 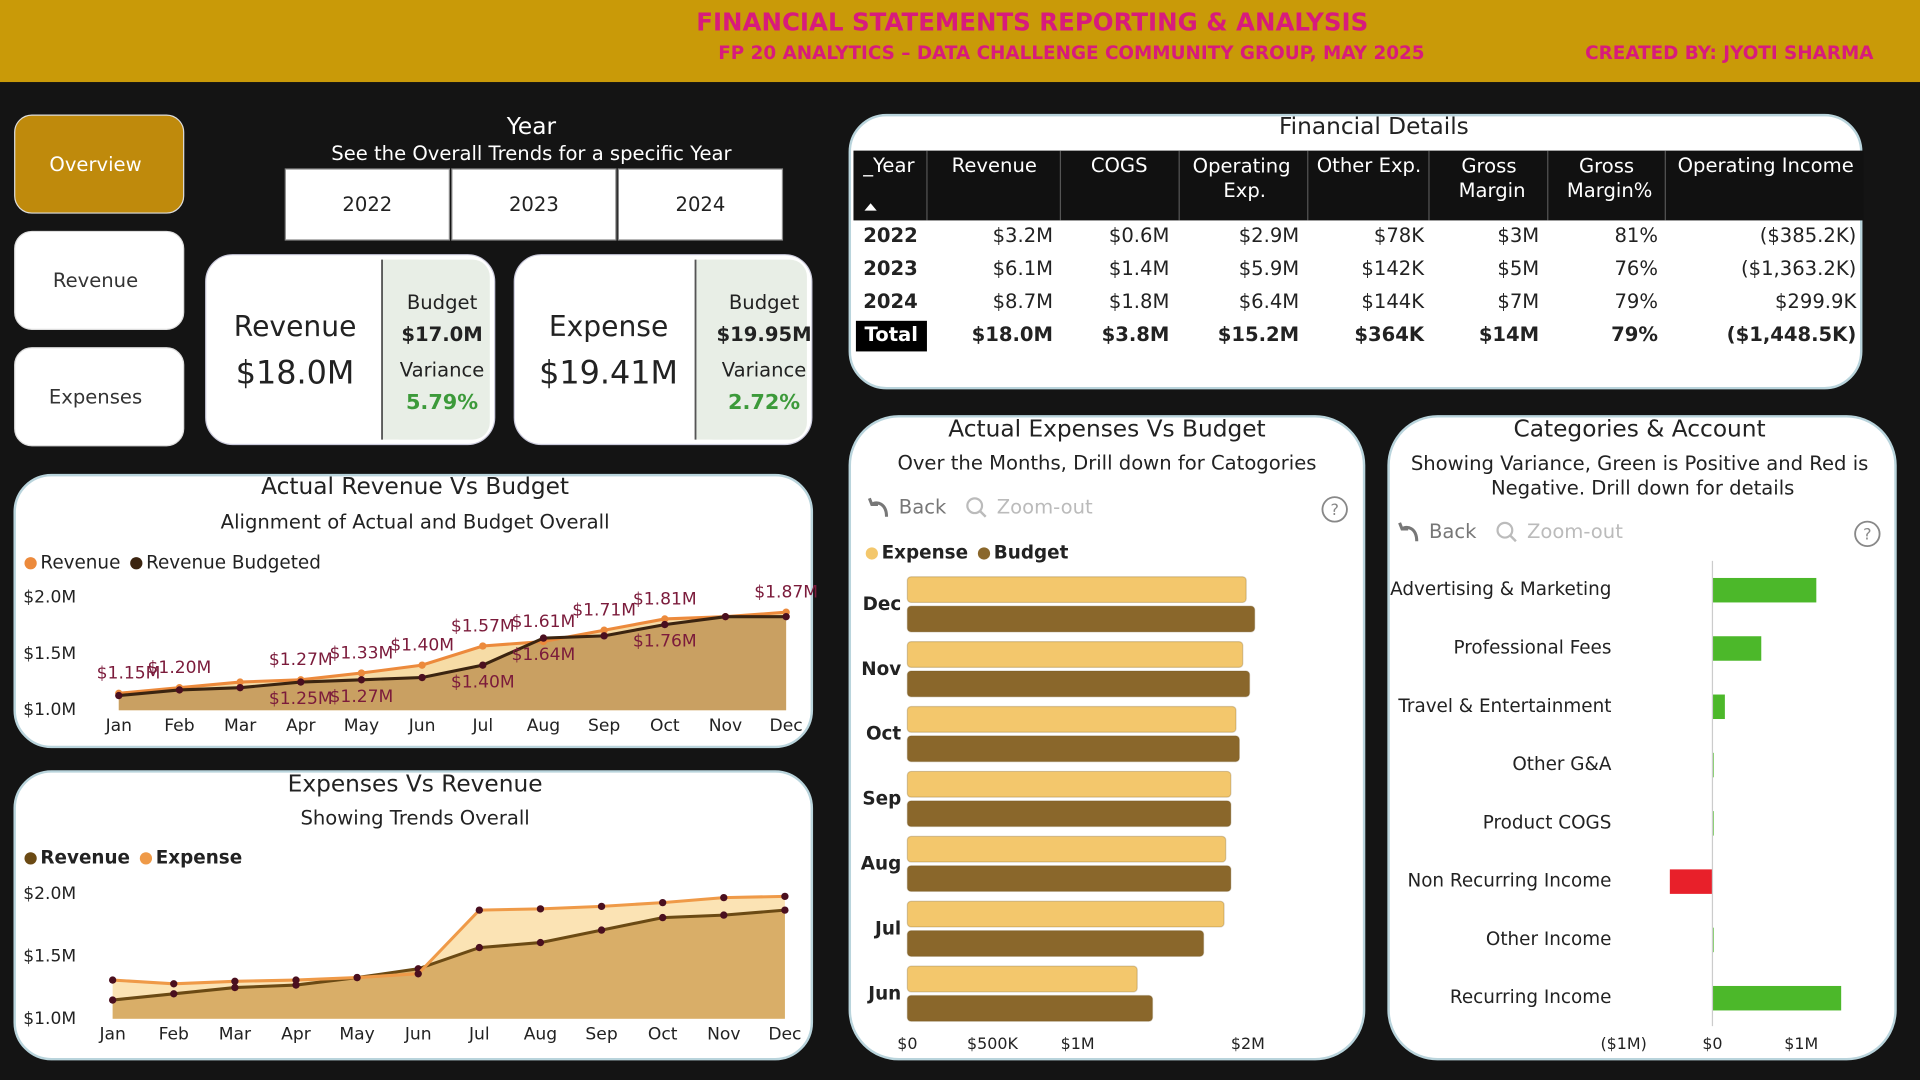 I want to click on data-label: $1.87M, so click(x=786, y=593).